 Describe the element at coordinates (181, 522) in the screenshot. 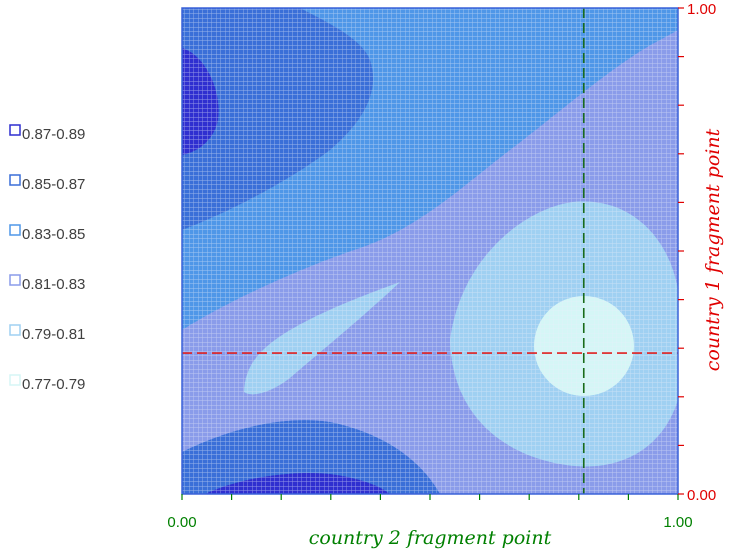

I see `x-tick-label: 0.00` at that location.